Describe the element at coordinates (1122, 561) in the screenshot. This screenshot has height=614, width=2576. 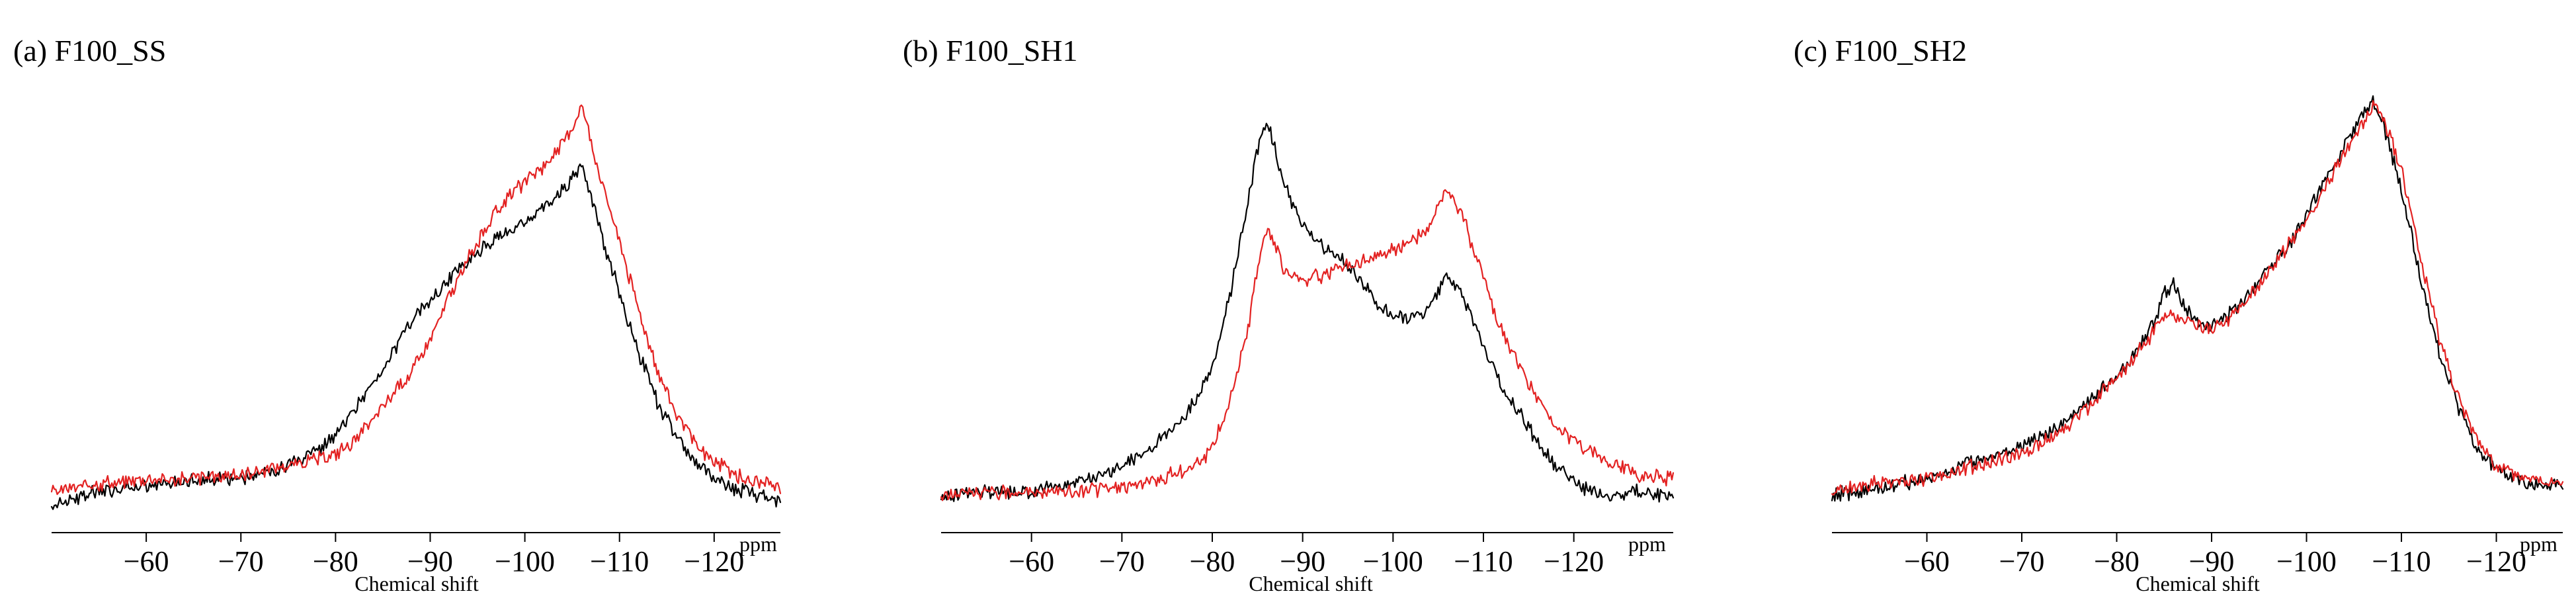
I see `panel-b-tick-label: −70` at that location.